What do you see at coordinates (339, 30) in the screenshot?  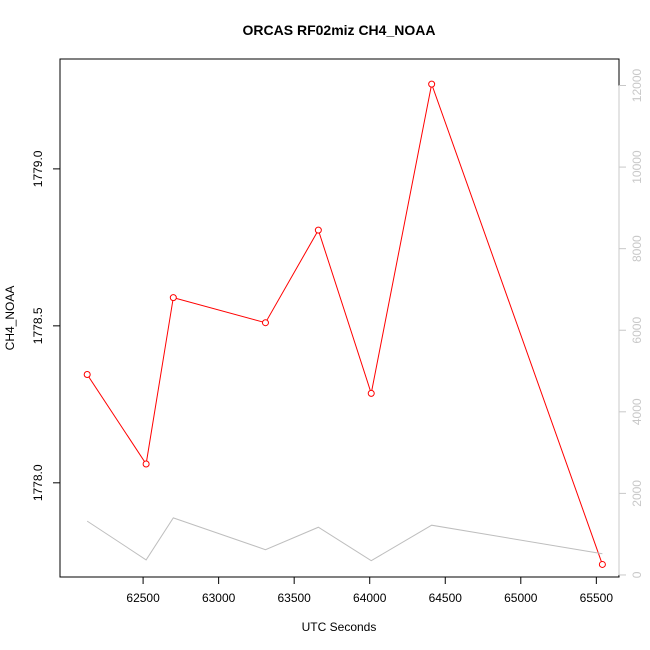 I see `chart-title: ORCAS RF02miz CH4_NOAA` at bounding box center [339, 30].